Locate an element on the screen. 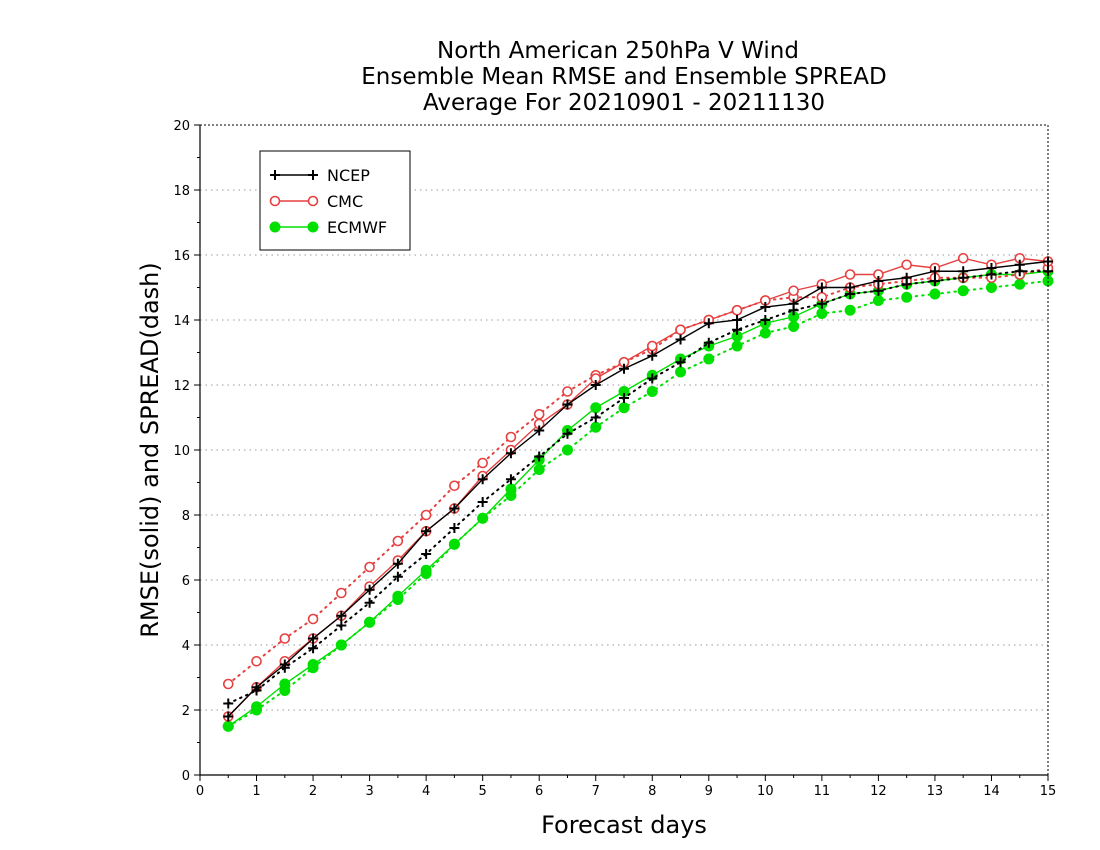 The image size is (1100, 850). y-tick-label: 12 is located at coordinates (181, 386).